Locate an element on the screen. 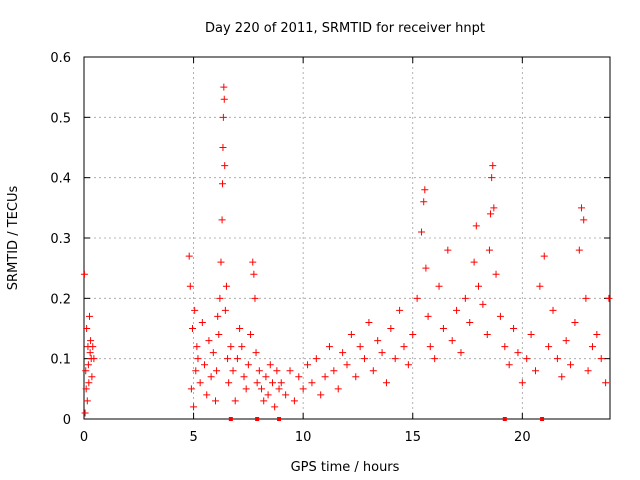  x-tick-label: 15 is located at coordinates (412, 437).